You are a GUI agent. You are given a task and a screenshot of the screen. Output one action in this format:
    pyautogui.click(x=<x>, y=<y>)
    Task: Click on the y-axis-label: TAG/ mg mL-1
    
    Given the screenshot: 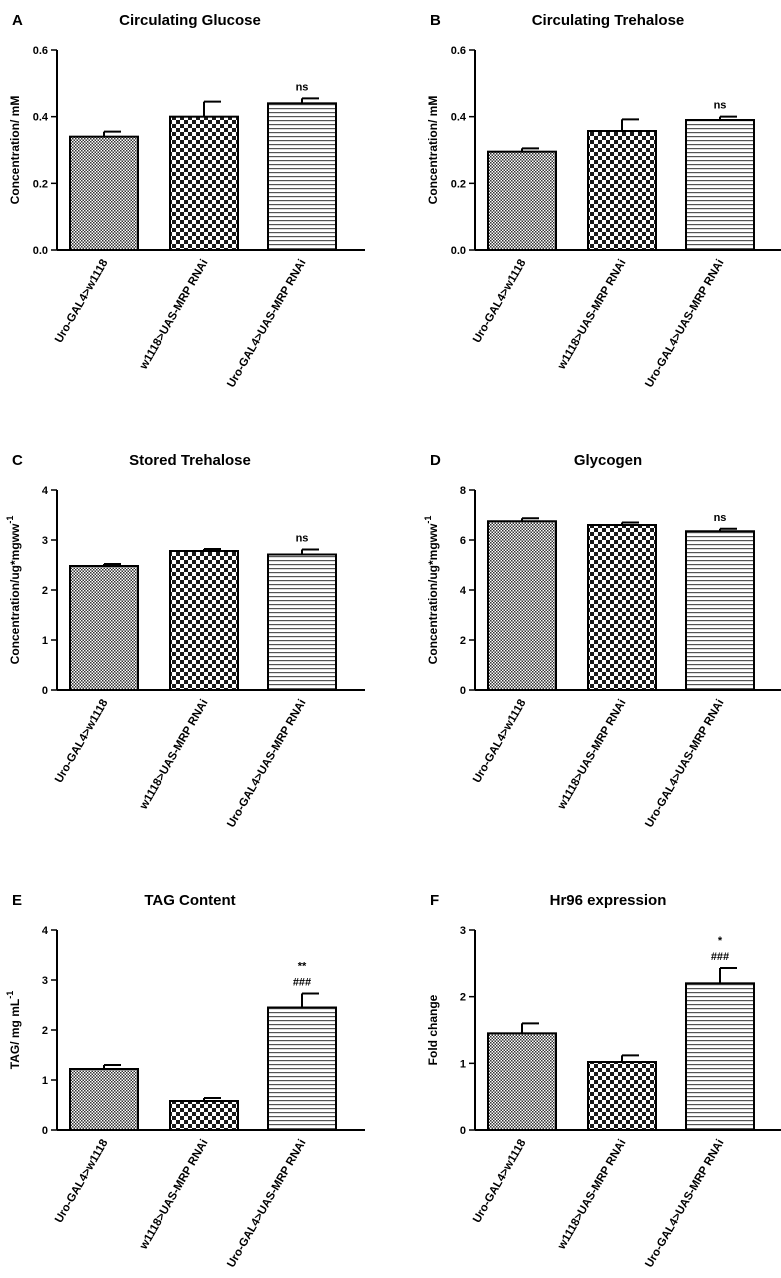 What is the action you would take?
    pyautogui.click(x=13, y=1030)
    